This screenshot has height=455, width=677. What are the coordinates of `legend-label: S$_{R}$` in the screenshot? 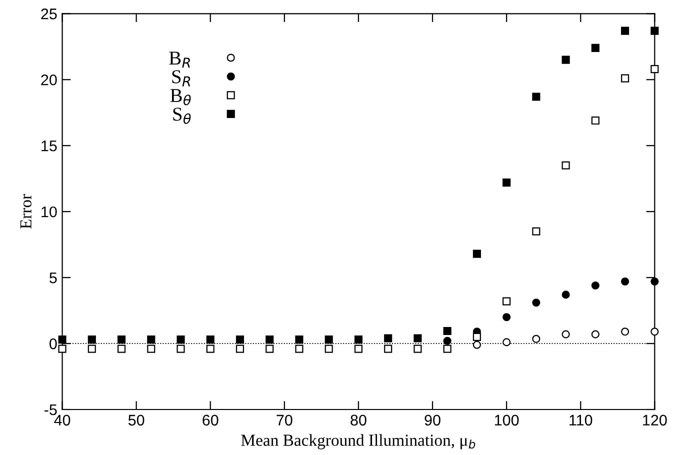 It's located at (181, 78).